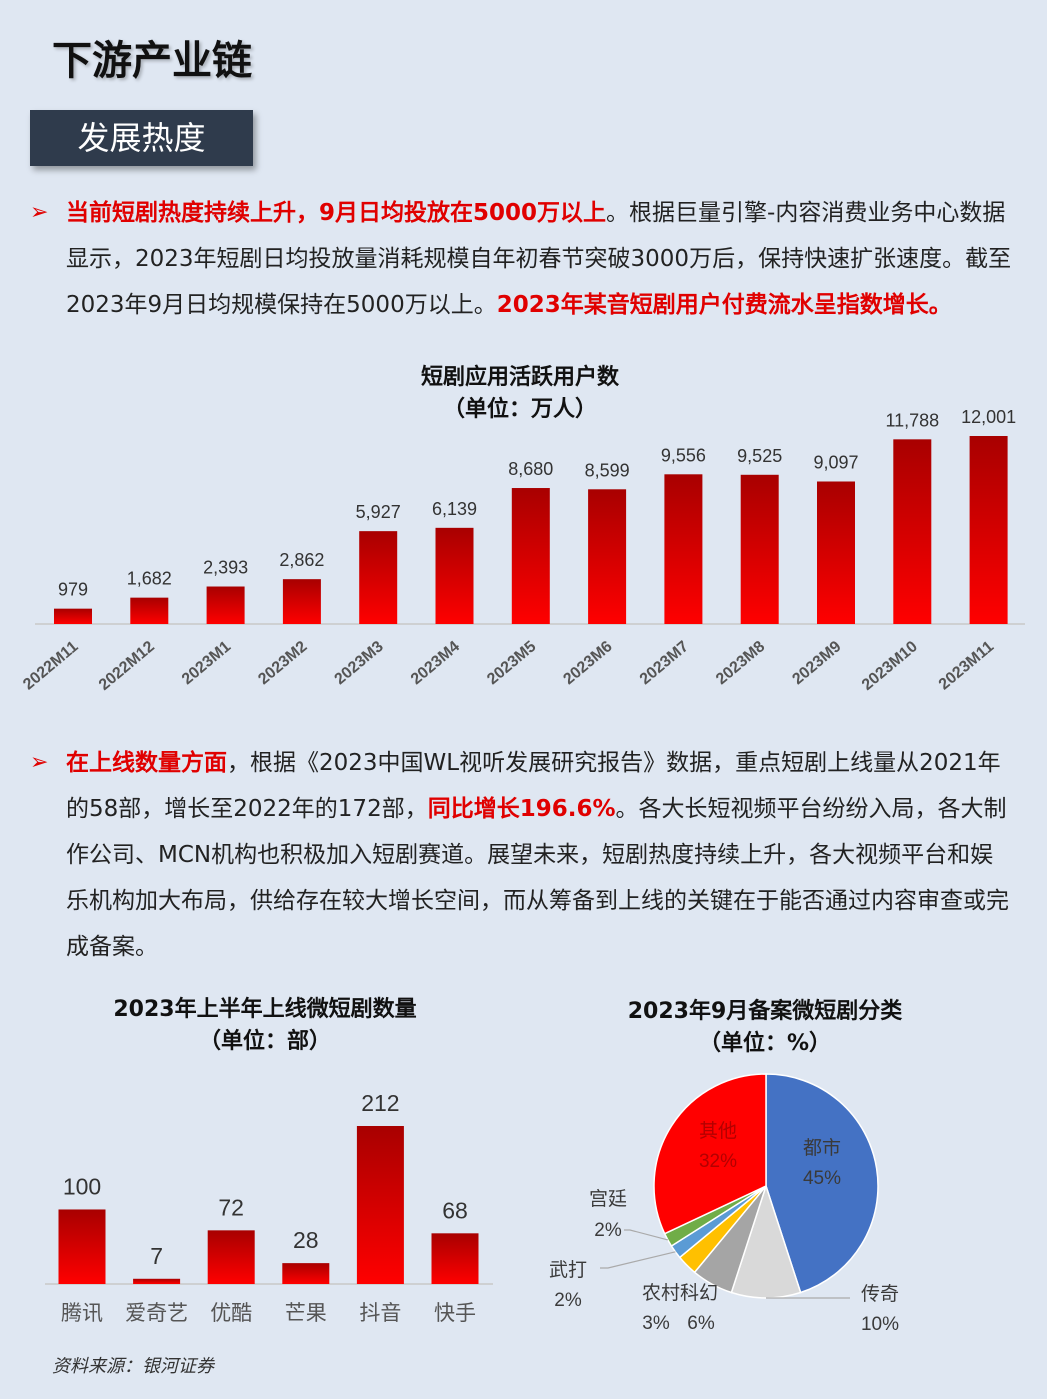 The image size is (1047, 1399). Describe the element at coordinates (359, 663) in the screenshot. I see `chart1-tick-label: 2023M3` at that location.